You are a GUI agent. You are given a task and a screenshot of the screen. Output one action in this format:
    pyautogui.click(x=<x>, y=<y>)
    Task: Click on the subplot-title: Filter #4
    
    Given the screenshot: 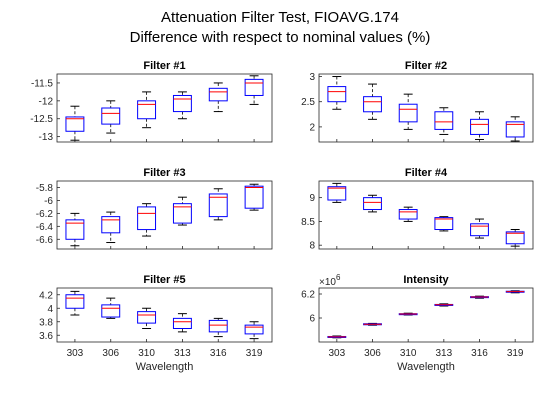 What is the action you would take?
    pyautogui.click(x=426, y=173)
    